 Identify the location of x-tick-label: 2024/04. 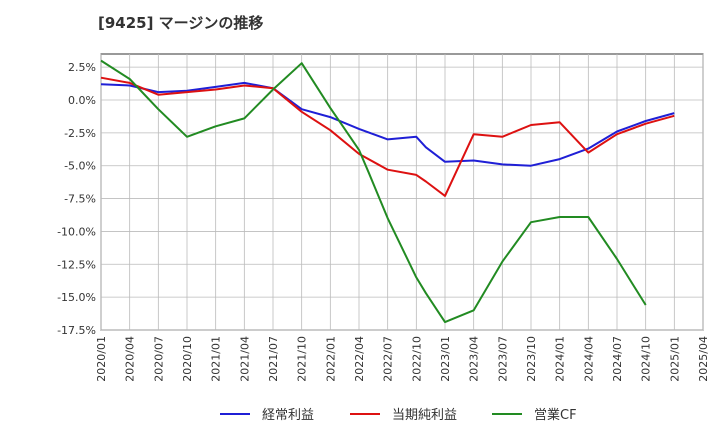
(588, 359).